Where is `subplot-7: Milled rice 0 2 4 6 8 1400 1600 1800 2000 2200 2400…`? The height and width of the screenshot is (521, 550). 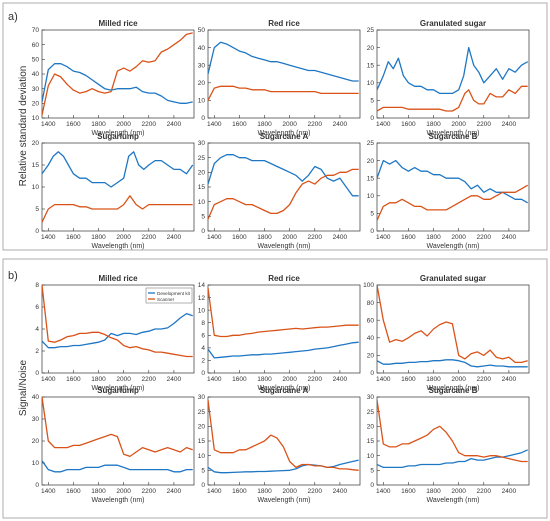
subplot-7: Milled rice 0 2 4 6 8 1400 1600 1800 2000 2200 2400… is located at coordinates (115, 333).